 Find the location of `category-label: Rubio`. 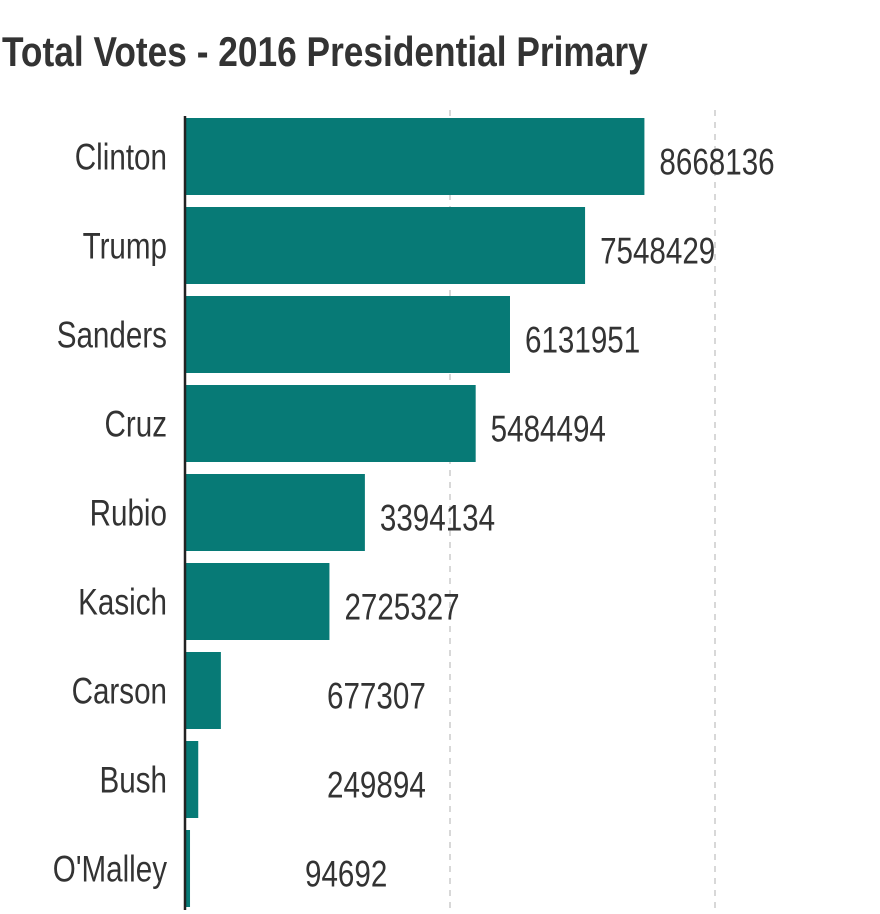

category-label: Rubio is located at coordinates (128, 513).